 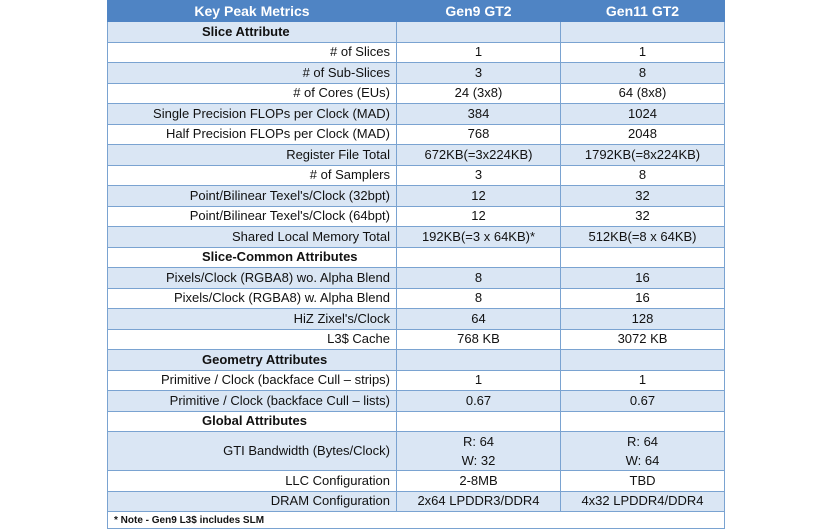 I want to click on metric-label: Shared Local Memory Total, so click(x=252, y=237).